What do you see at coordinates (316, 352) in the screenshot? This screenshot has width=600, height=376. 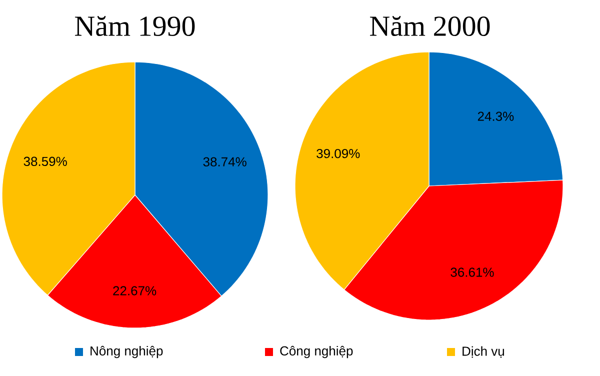 I see `legend-label: Công nghiệp` at bounding box center [316, 352].